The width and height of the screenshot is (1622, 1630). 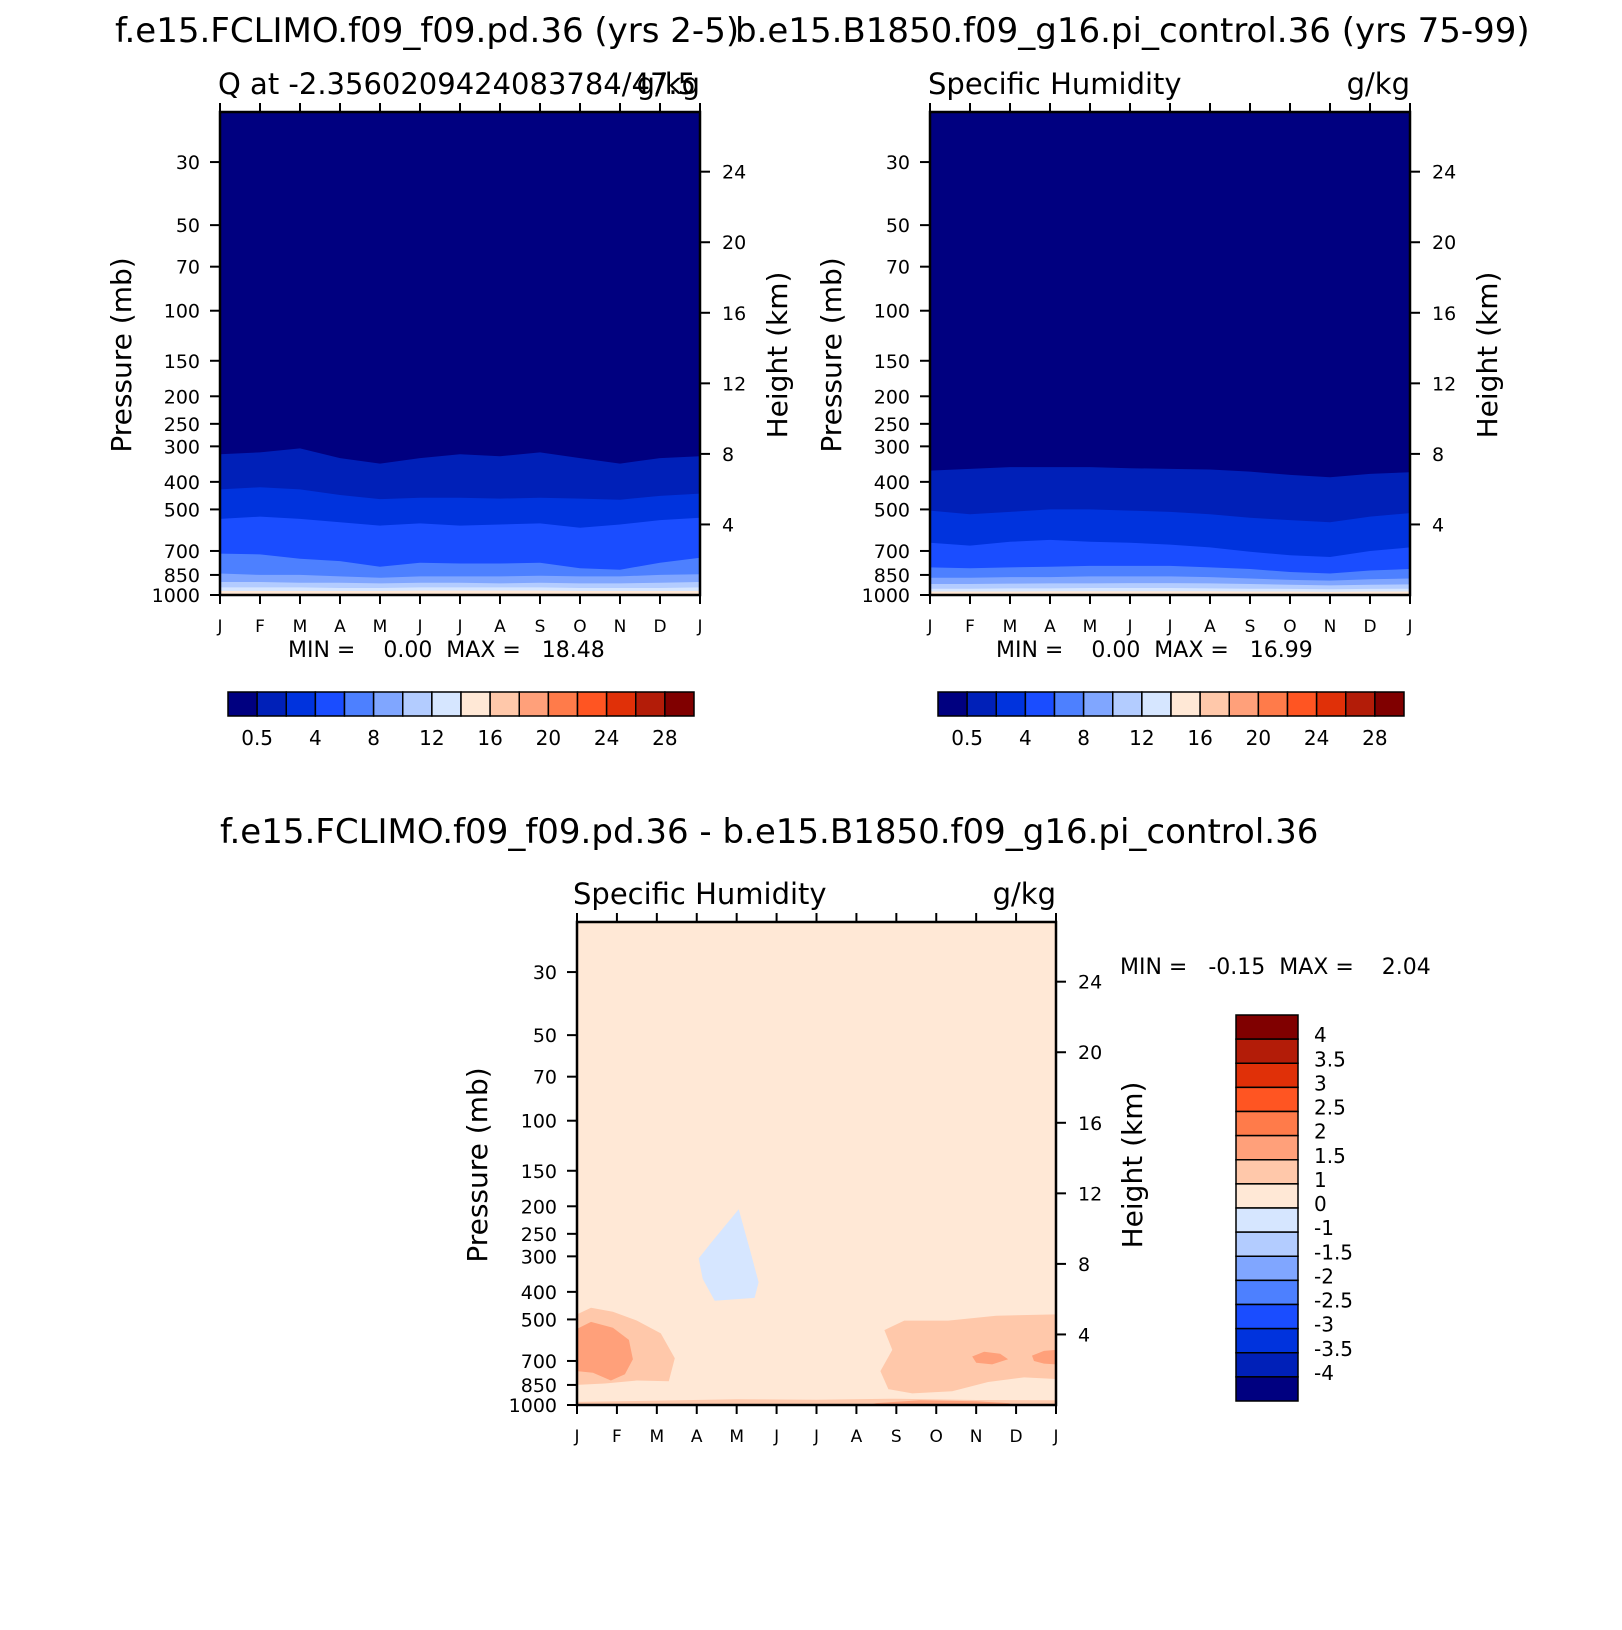 What do you see at coordinates (831, 354) in the screenshot?
I see `y-axis-label: Pressure (mb)` at bounding box center [831, 354].